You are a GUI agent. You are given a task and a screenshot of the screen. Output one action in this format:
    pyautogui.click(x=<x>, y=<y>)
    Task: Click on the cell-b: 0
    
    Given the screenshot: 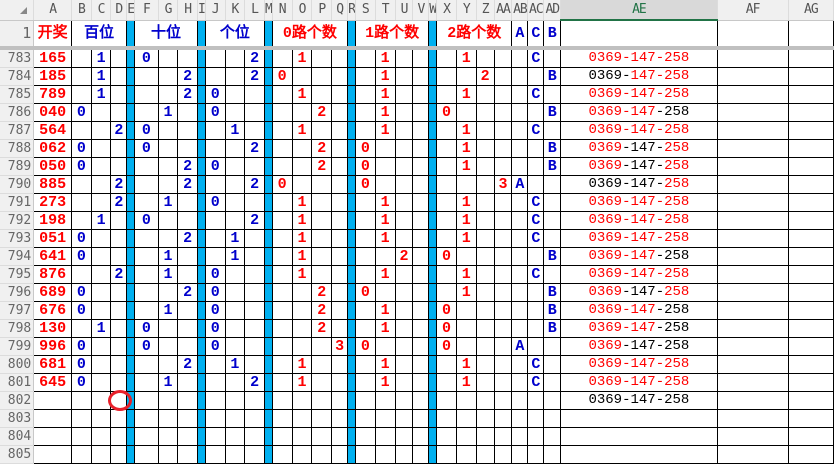 What is the action you would take?
    pyautogui.click(x=81, y=112)
    